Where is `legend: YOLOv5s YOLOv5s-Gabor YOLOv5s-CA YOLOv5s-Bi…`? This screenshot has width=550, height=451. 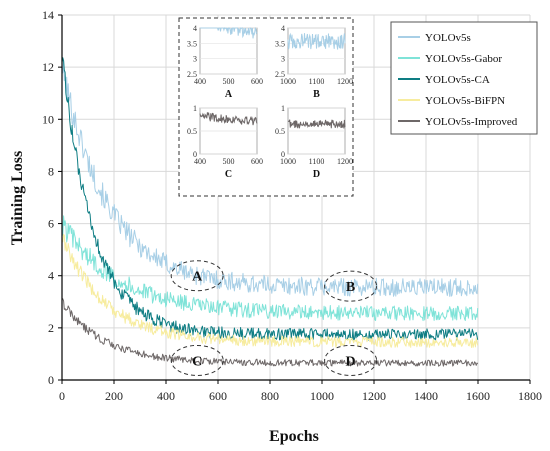 legend: YOLOv5s YOLOv5s-Gabor YOLOv5s-CA YOLOv5s-Bi… is located at coordinates (464, 78).